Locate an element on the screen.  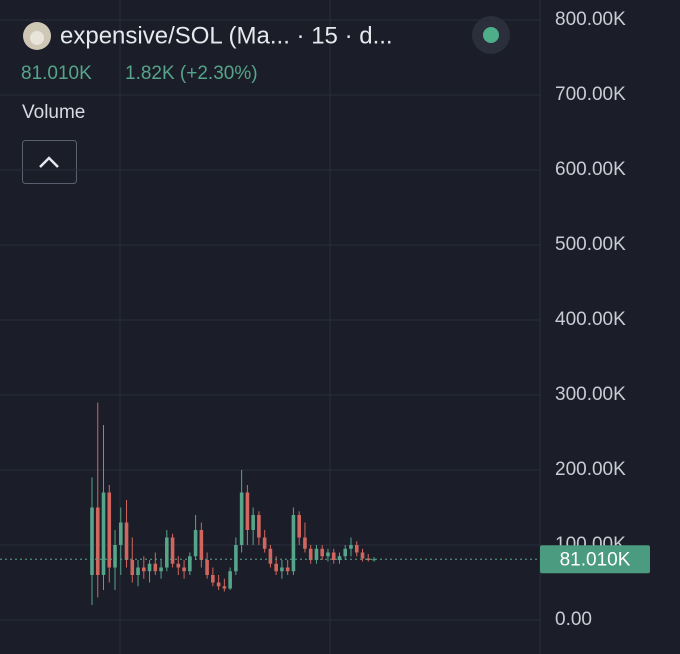
y-tick-label: 400.00K is located at coordinates (590, 319).